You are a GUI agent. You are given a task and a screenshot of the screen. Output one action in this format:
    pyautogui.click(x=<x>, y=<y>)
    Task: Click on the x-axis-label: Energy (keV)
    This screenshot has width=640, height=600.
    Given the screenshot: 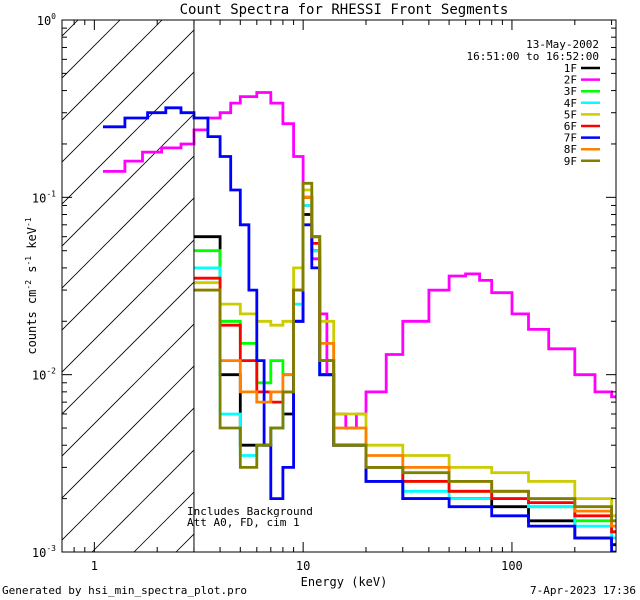 What is the action you would take?
    pyautogui.click(x=344, y=582)
    